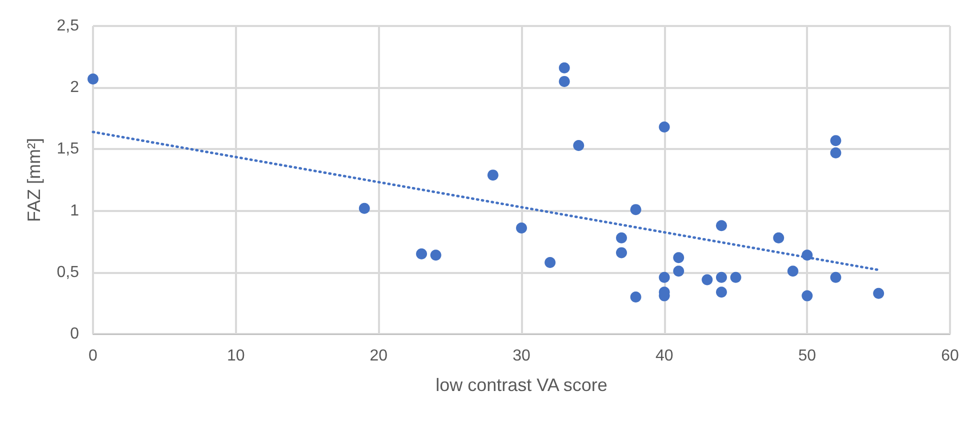 The height and width of the screenshot is (422, 972). Describe the element at coordinates (68, 26) in the screenshot. I see `y-tick-label: 2,5` at that location.